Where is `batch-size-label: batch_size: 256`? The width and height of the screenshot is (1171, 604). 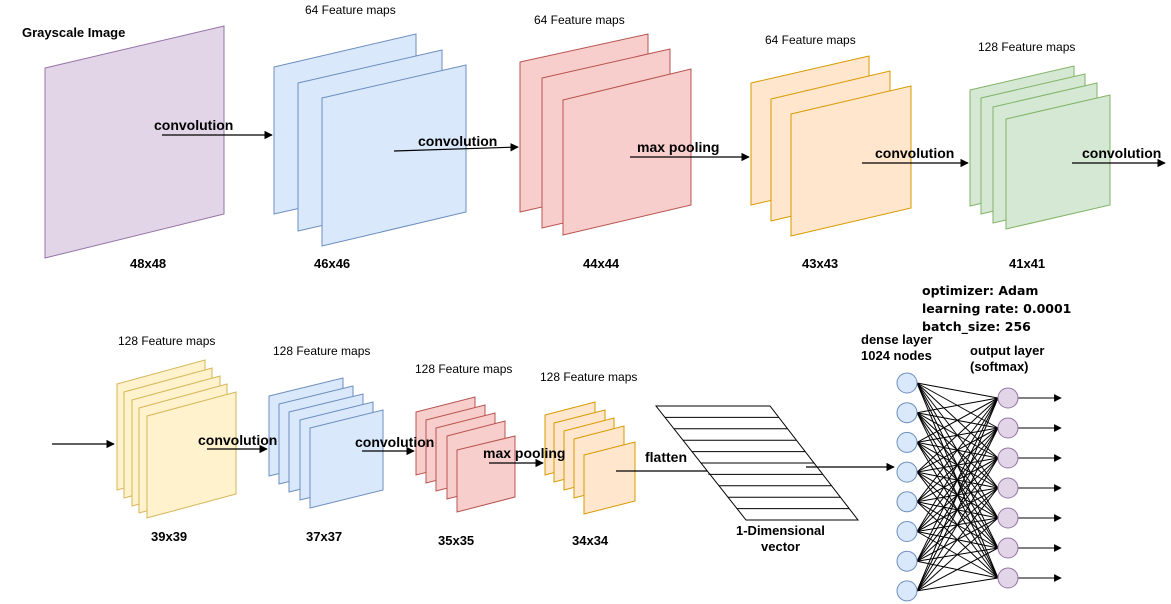 batch-size-label: batch_size: 256 is located at coordinates (976, 327).